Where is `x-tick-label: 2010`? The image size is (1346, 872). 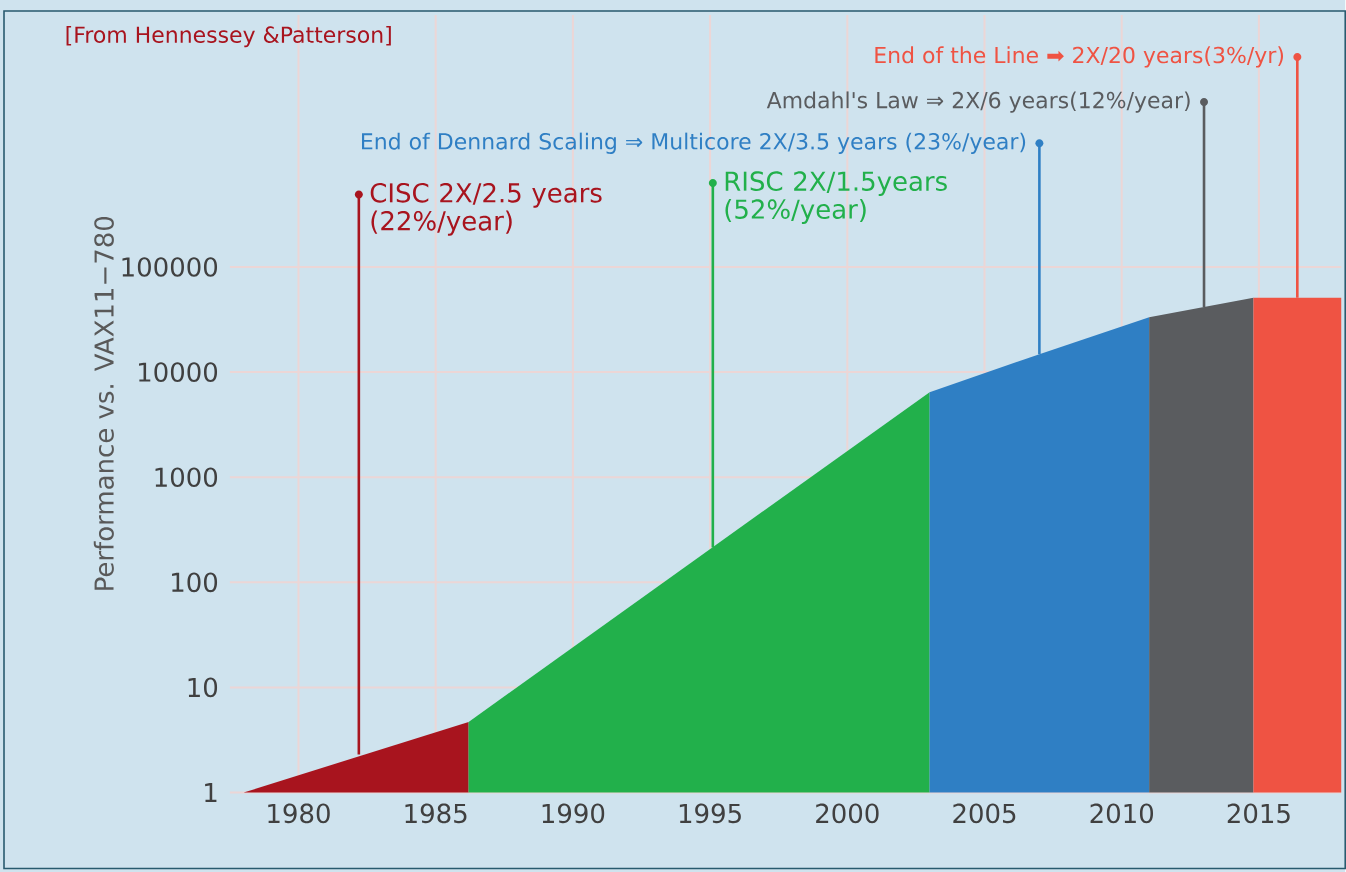
x-tick-label: 2010 is located at coordinates (1122, 813).